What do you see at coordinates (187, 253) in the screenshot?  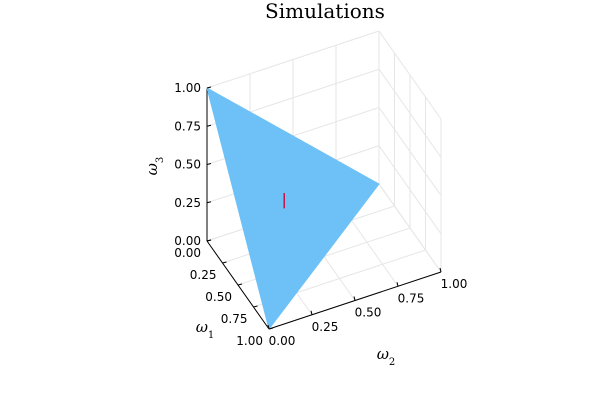 I see `x-tick-label: 0.00` at bounding box center [187, 253].